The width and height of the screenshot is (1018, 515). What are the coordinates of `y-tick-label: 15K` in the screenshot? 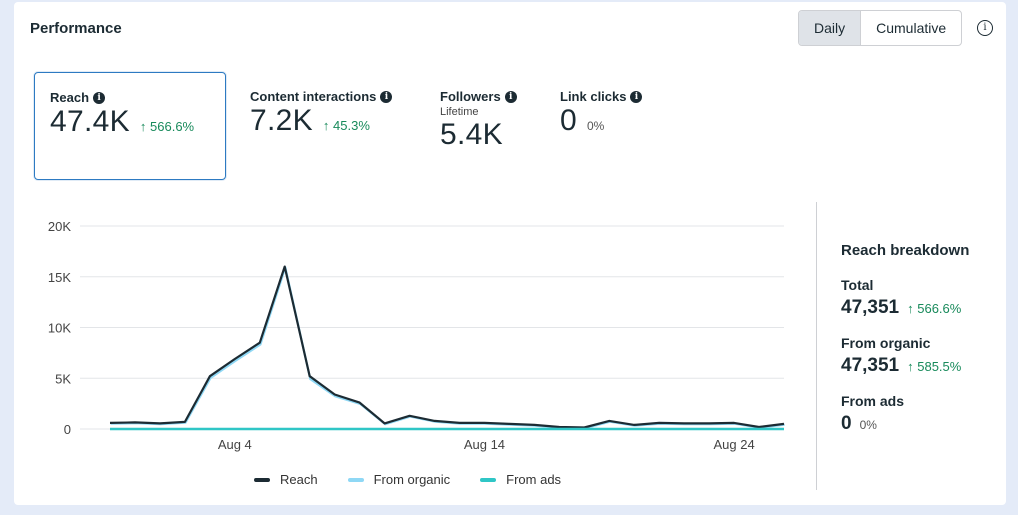 It's located at (59, 277).